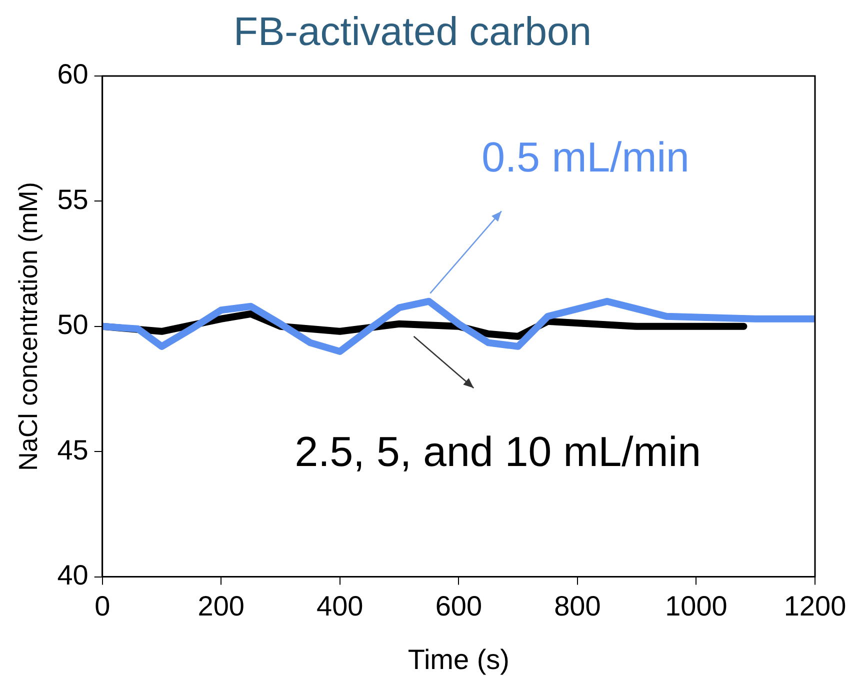 The width and height of the screenshot is (855, 692). I want to click on y-tick-label: 45, so click(72, 450).